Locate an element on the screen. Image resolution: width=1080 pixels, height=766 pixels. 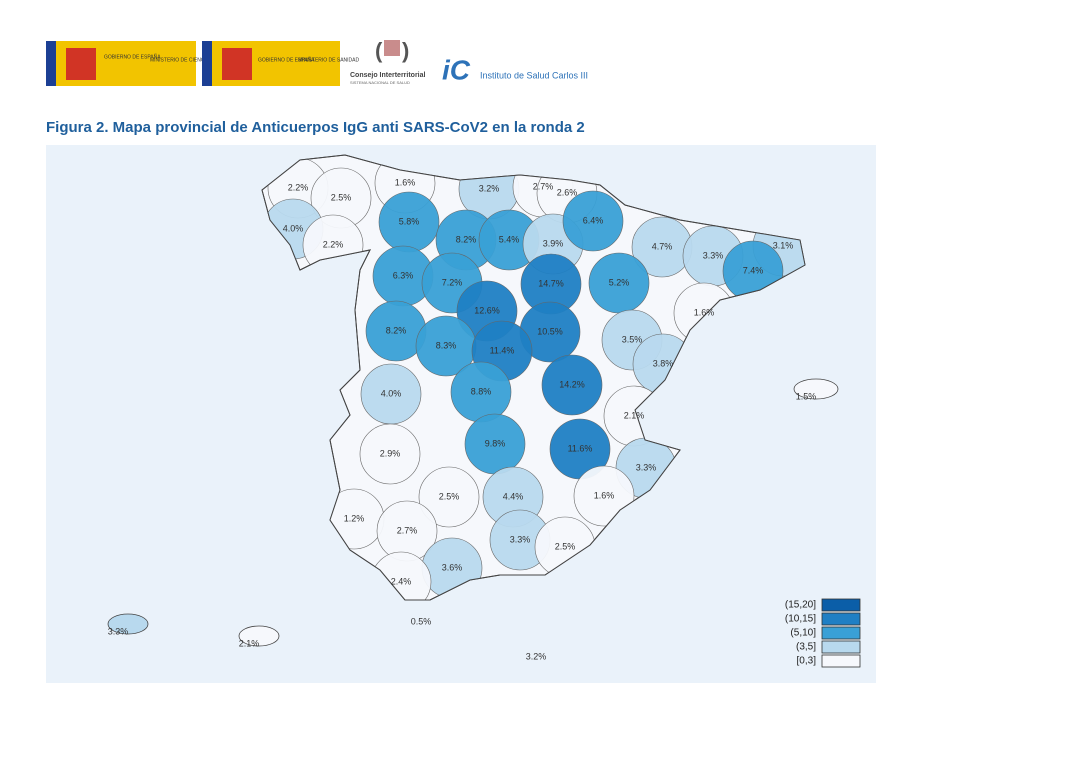
province-label: 2.4% is located at coordinates (401, 581).